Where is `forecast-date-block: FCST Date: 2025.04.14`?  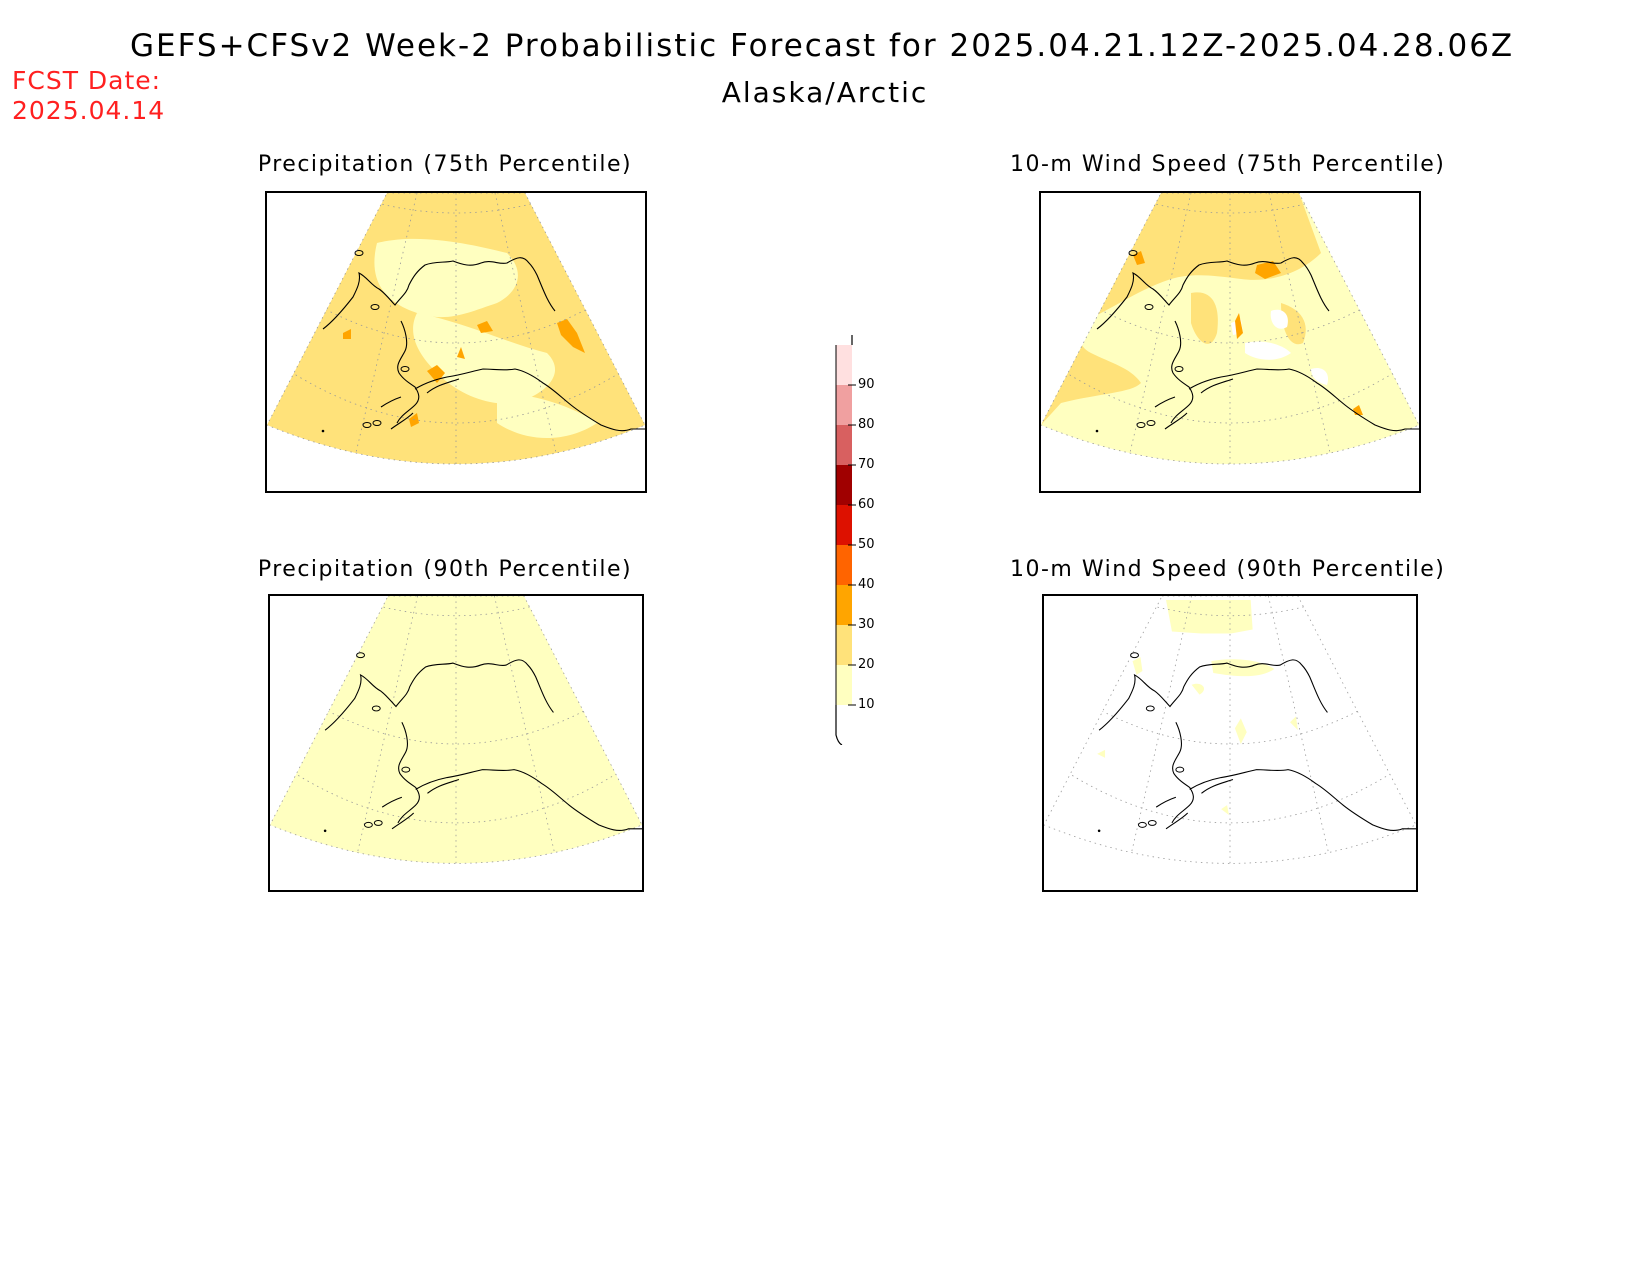
forecast-date-block: FCST Date: 2025.04.14 is located at coordinates (88, 96).